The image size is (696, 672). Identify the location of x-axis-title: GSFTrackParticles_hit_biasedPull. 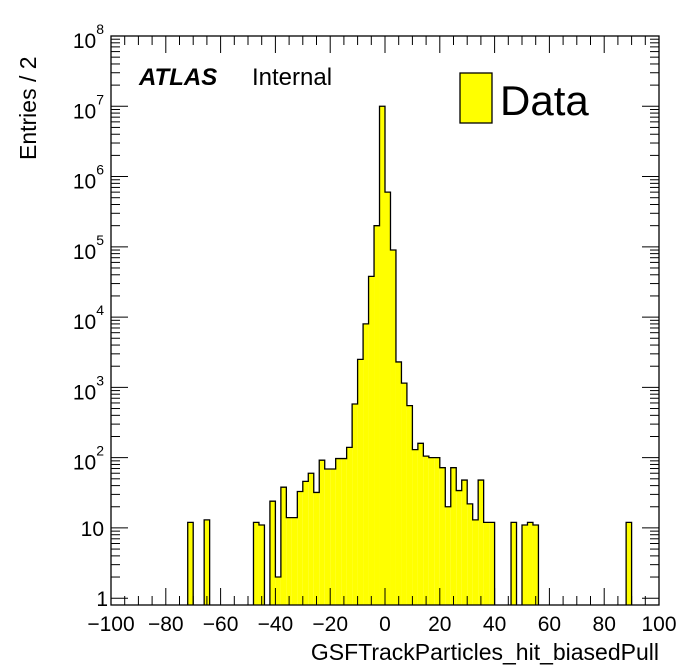
(485, 652).